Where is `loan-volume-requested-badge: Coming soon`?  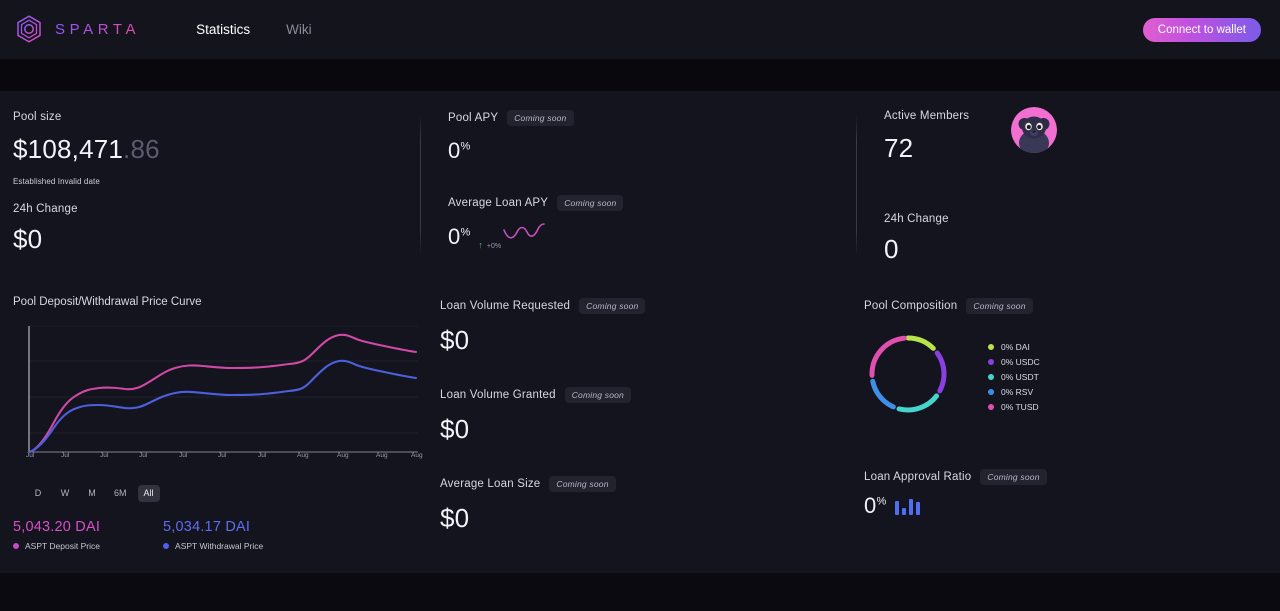 loan-volume-requested-badge: Coming soon is located at coordinates (612, 306).